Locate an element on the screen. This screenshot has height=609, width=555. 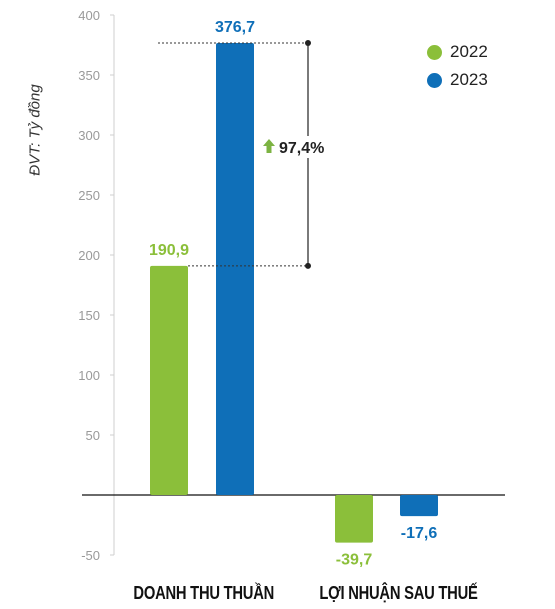
growth-label-bg is located at coordinates (300, 147).